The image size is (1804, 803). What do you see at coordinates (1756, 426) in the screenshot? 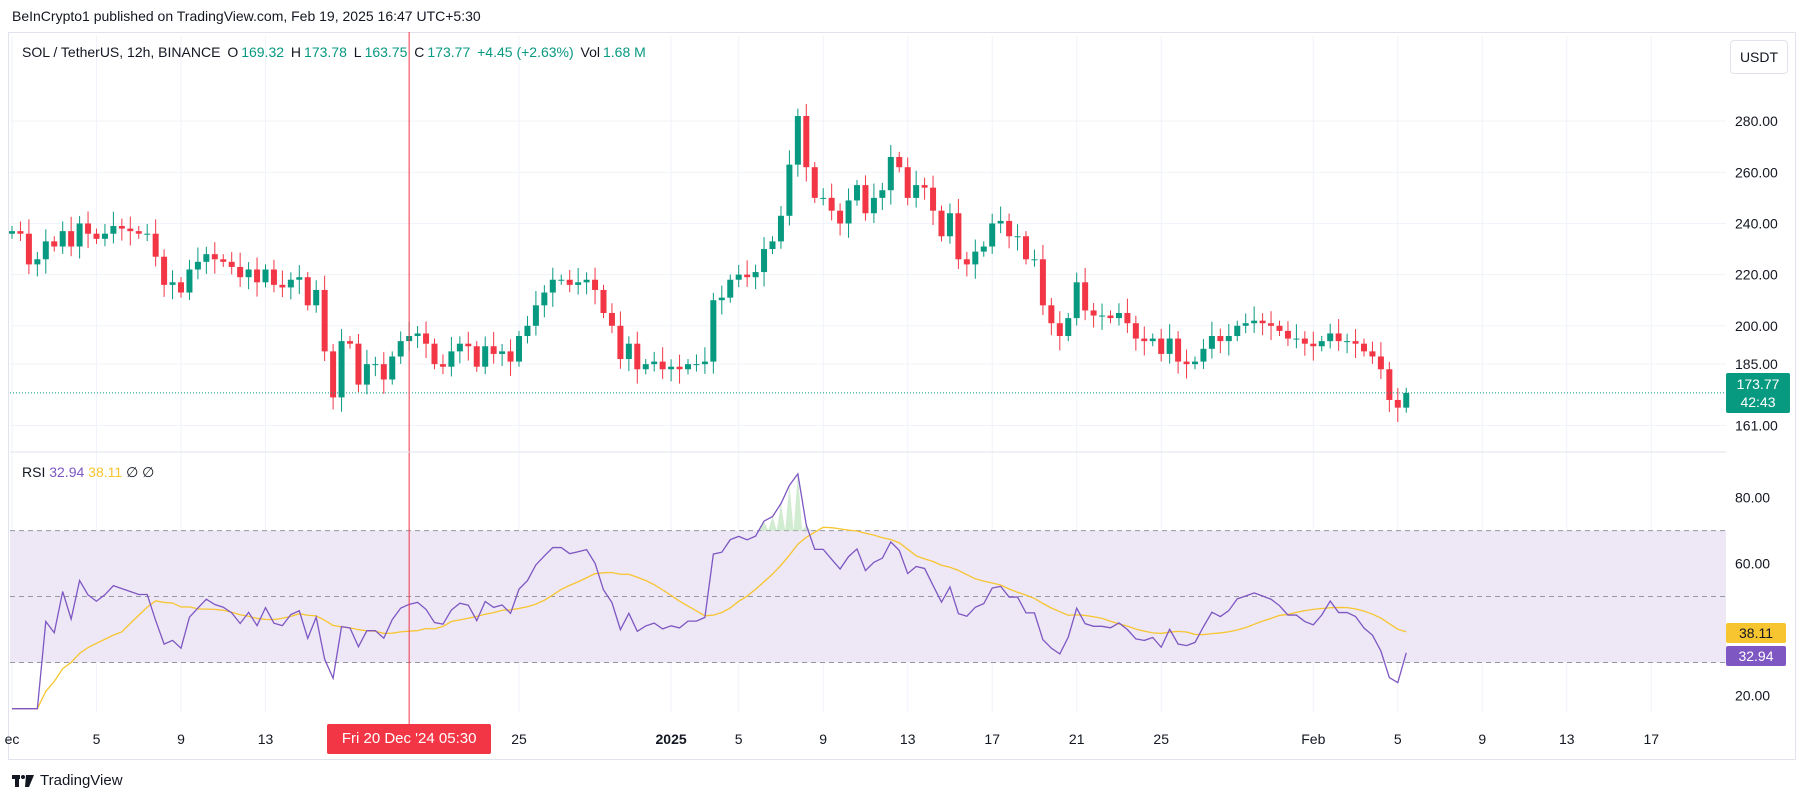
I see `price-tick-label: 161.00` at bounding box center [1756, 426].